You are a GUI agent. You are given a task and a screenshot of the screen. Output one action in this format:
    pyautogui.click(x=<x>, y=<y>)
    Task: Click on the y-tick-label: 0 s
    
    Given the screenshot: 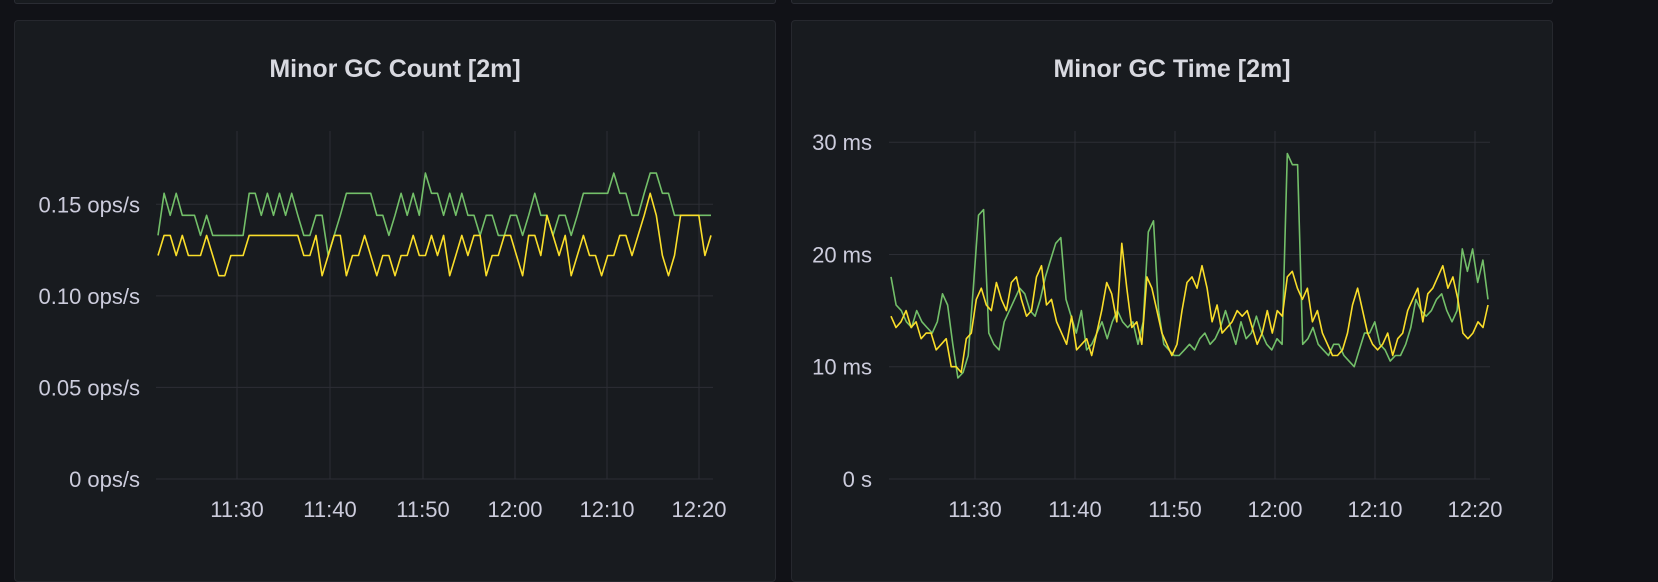 What is the action you would take?
    pyautogui.click(x=857, y=479)
    